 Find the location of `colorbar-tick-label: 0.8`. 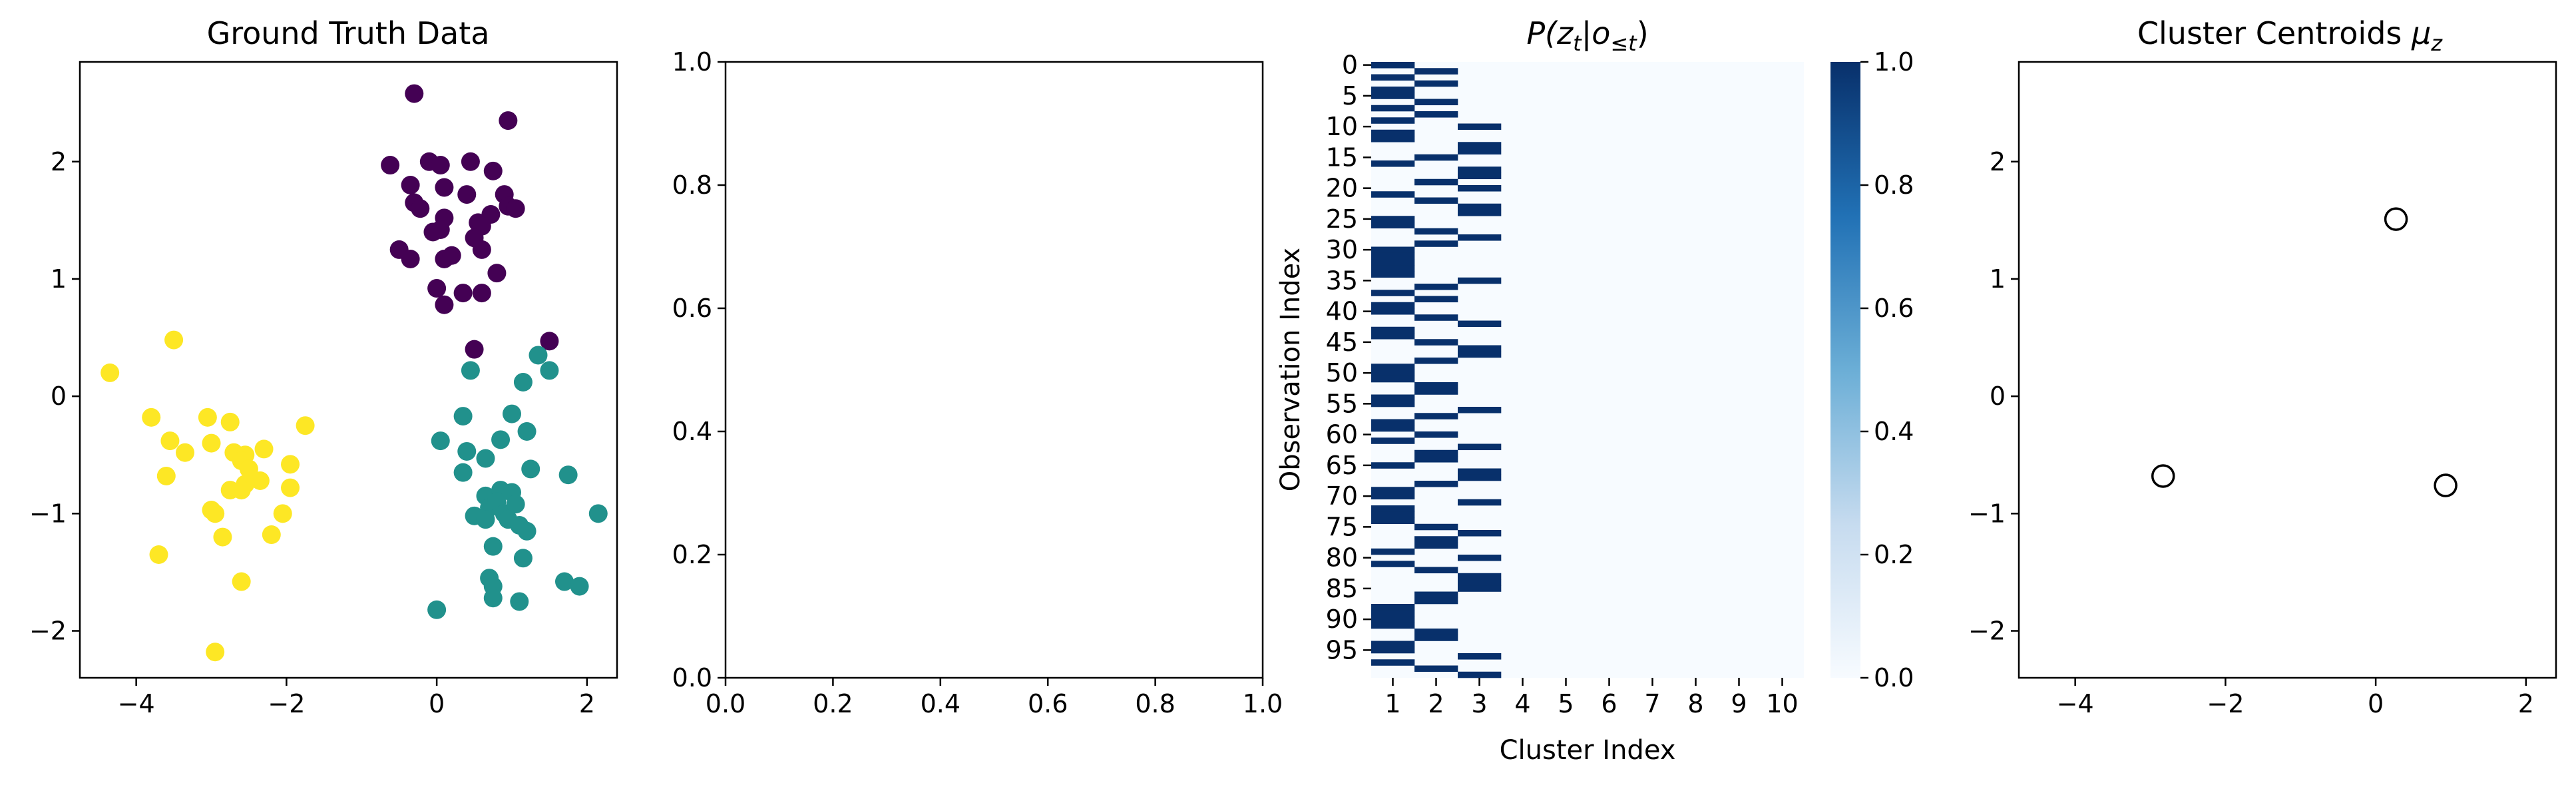

colorbar-tick-label: 0.8 is located at coordinates (1894, 185).